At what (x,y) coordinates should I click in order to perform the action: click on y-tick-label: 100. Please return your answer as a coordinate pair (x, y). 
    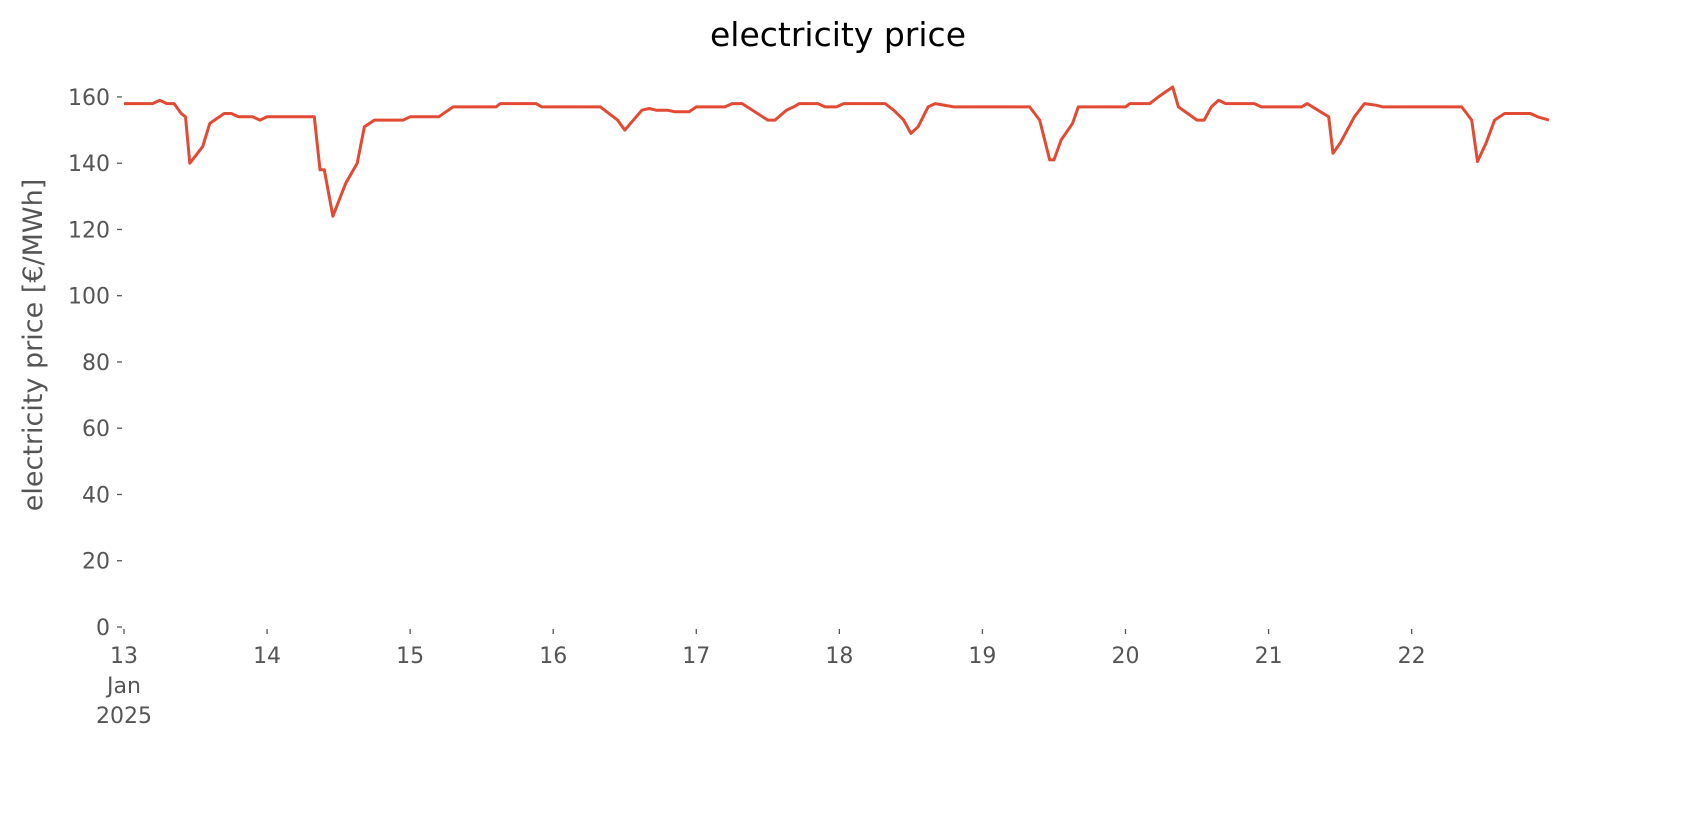
    Looking at the image, I should click on (89, 297).